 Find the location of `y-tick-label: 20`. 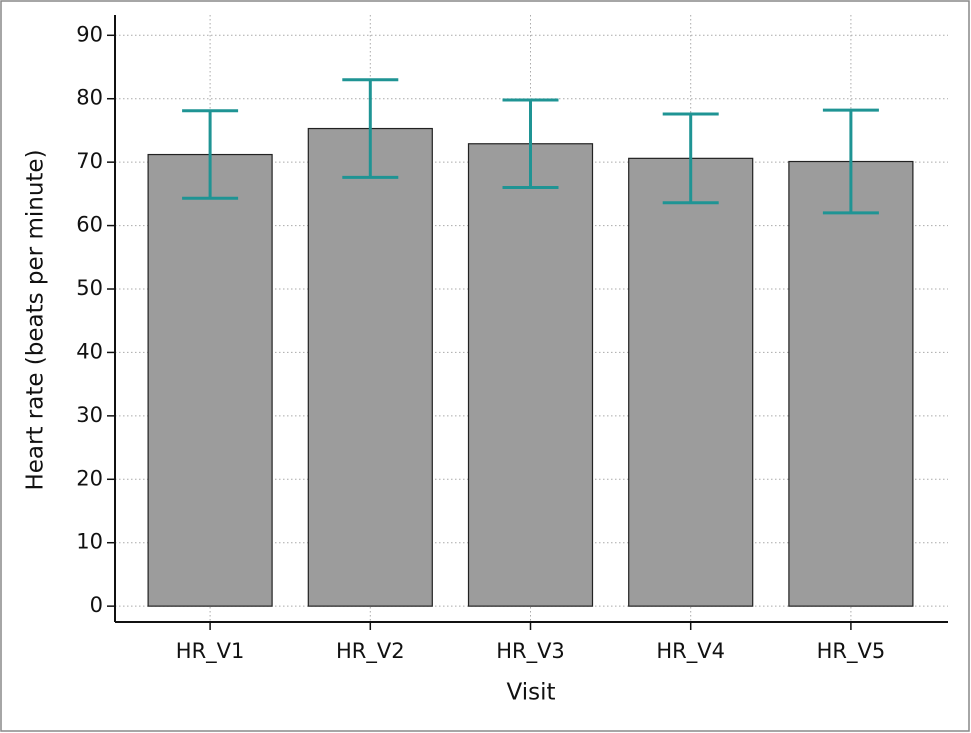

y-tick-label: 20 is located at coordinates (89, 478).